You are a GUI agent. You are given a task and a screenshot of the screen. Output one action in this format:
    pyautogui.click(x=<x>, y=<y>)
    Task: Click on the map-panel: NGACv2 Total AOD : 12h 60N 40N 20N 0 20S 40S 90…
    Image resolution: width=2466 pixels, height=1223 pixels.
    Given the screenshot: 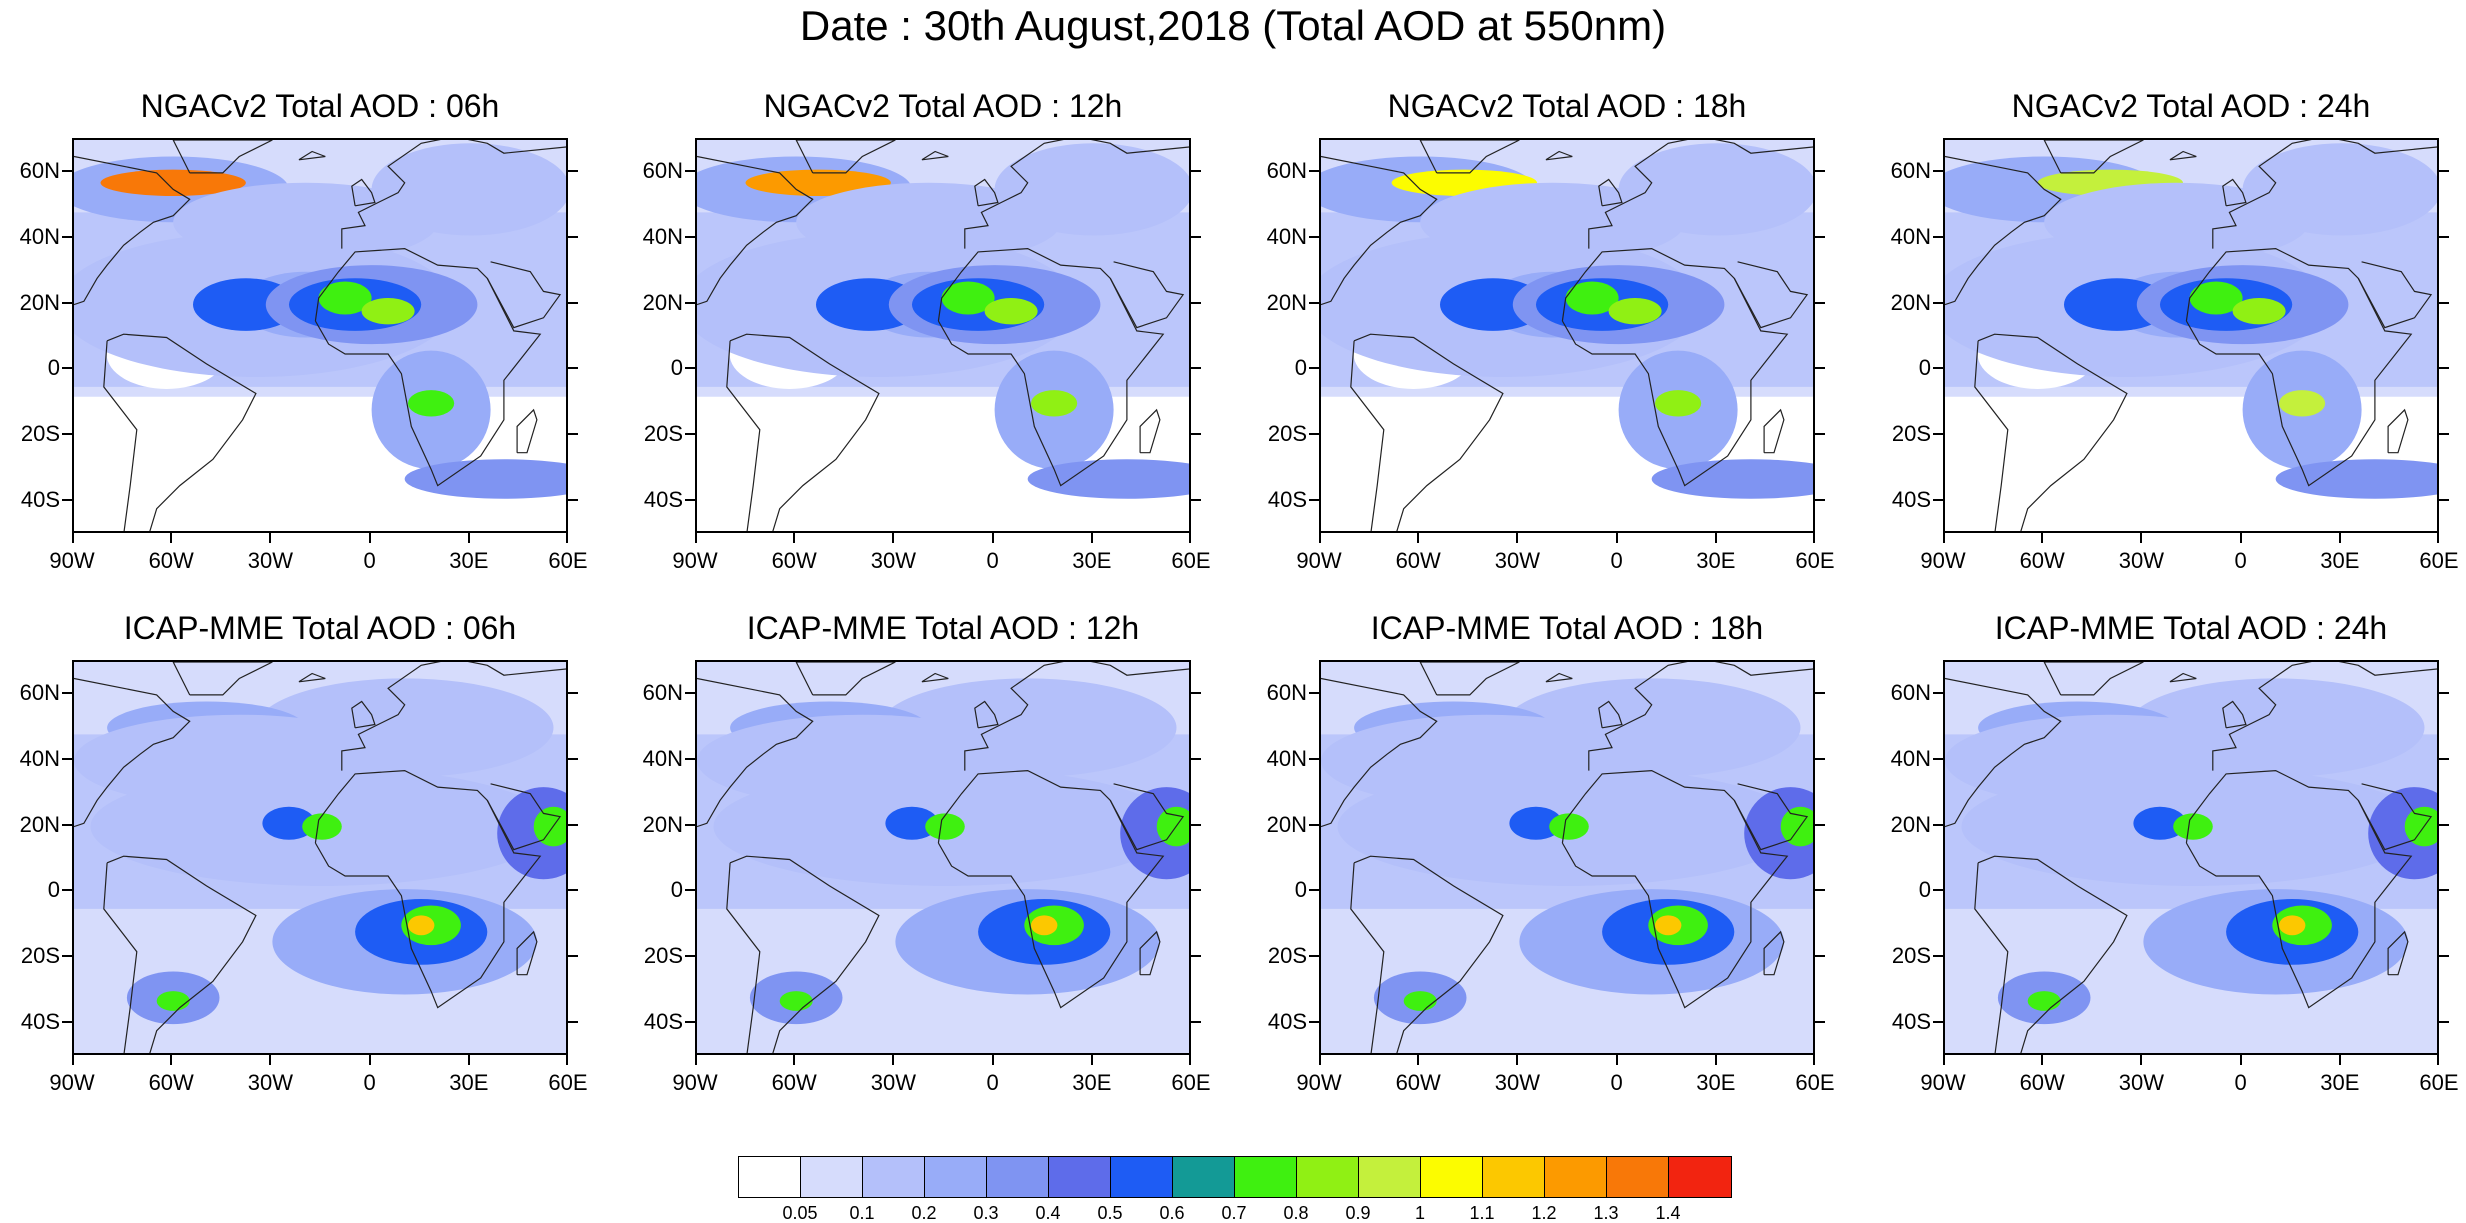 What is the action you would take?
    pyautogui.click(x=927, y=330)
    